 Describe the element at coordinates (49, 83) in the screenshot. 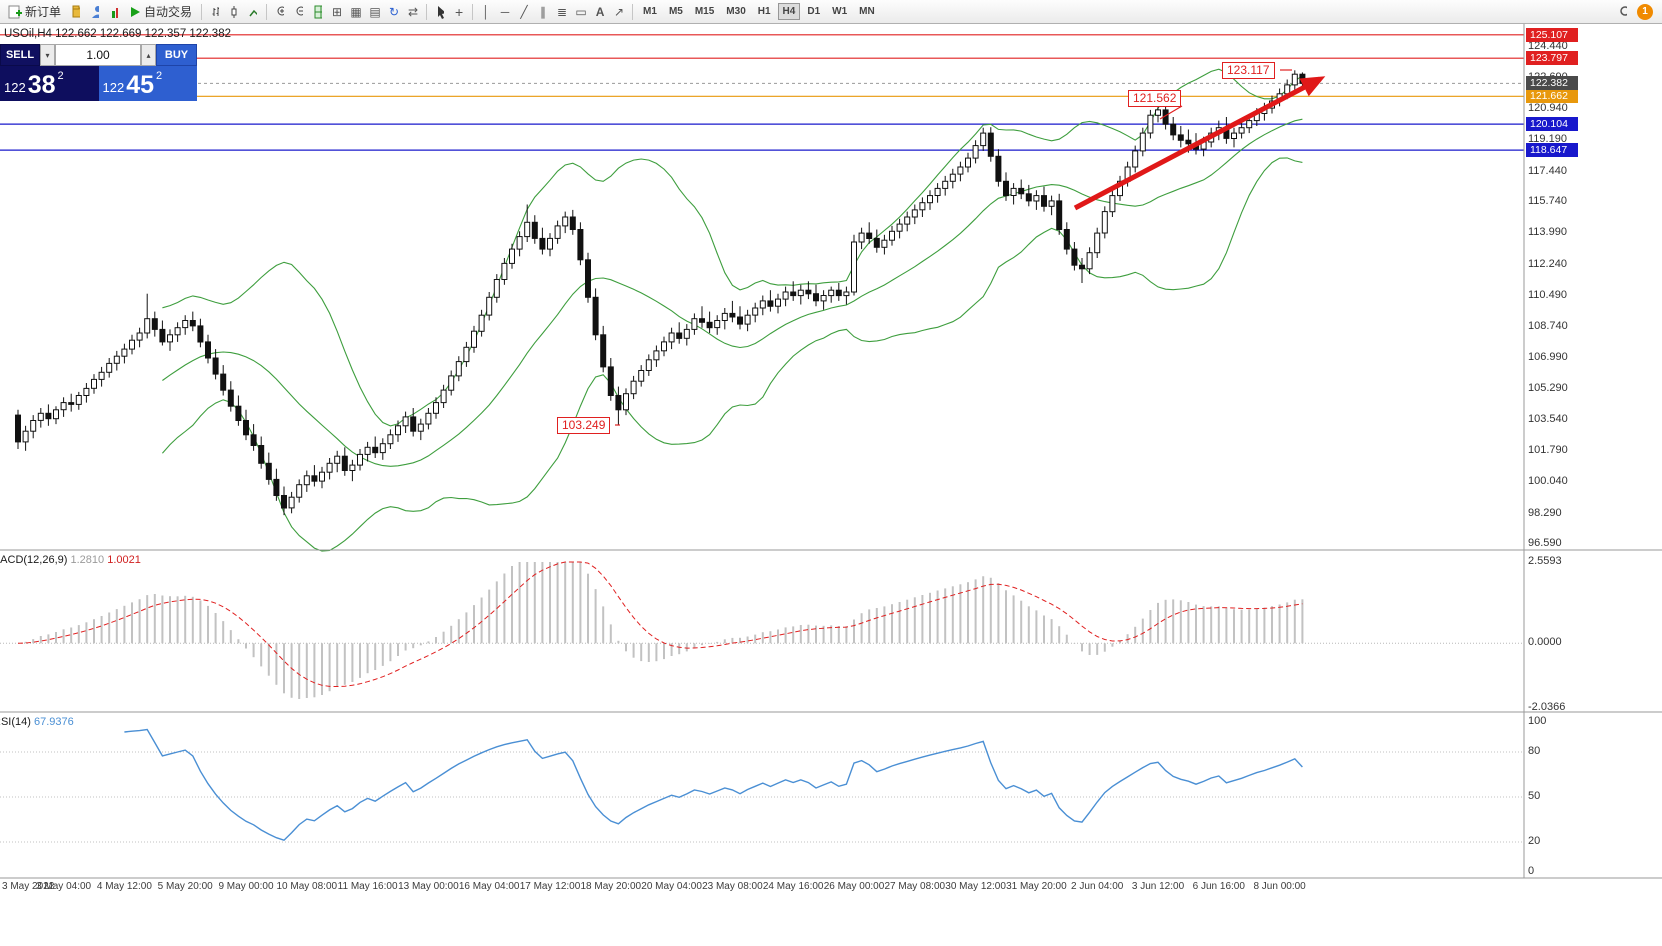

I see `sell-price-display: 122 38 2` at that location.